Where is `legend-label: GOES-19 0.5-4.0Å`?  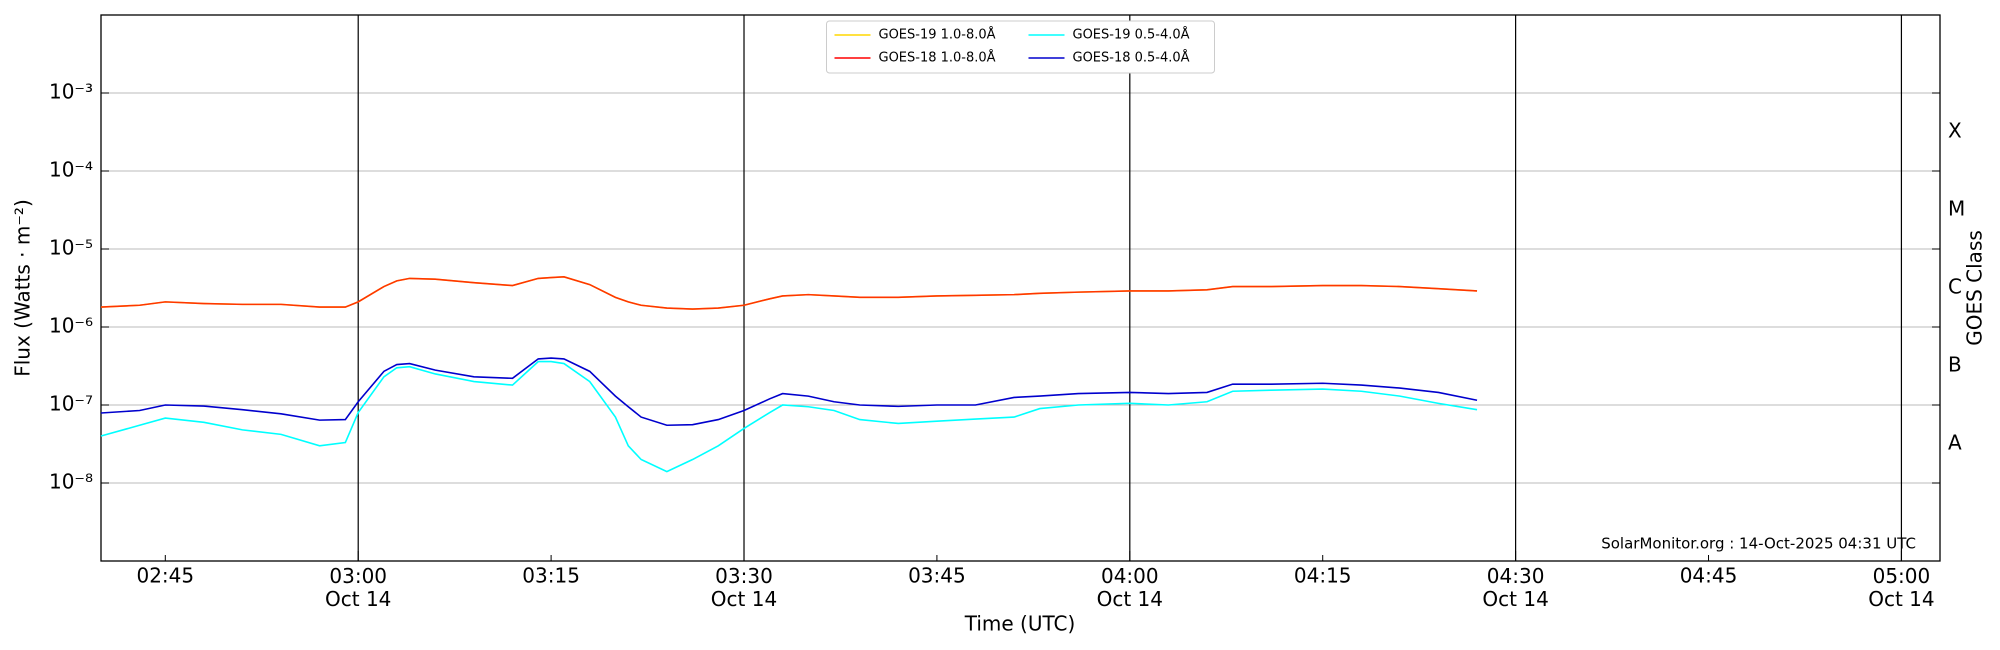 legend-label: GOES-19 0.5-4.0Å is located at coordinates (1131, 35).